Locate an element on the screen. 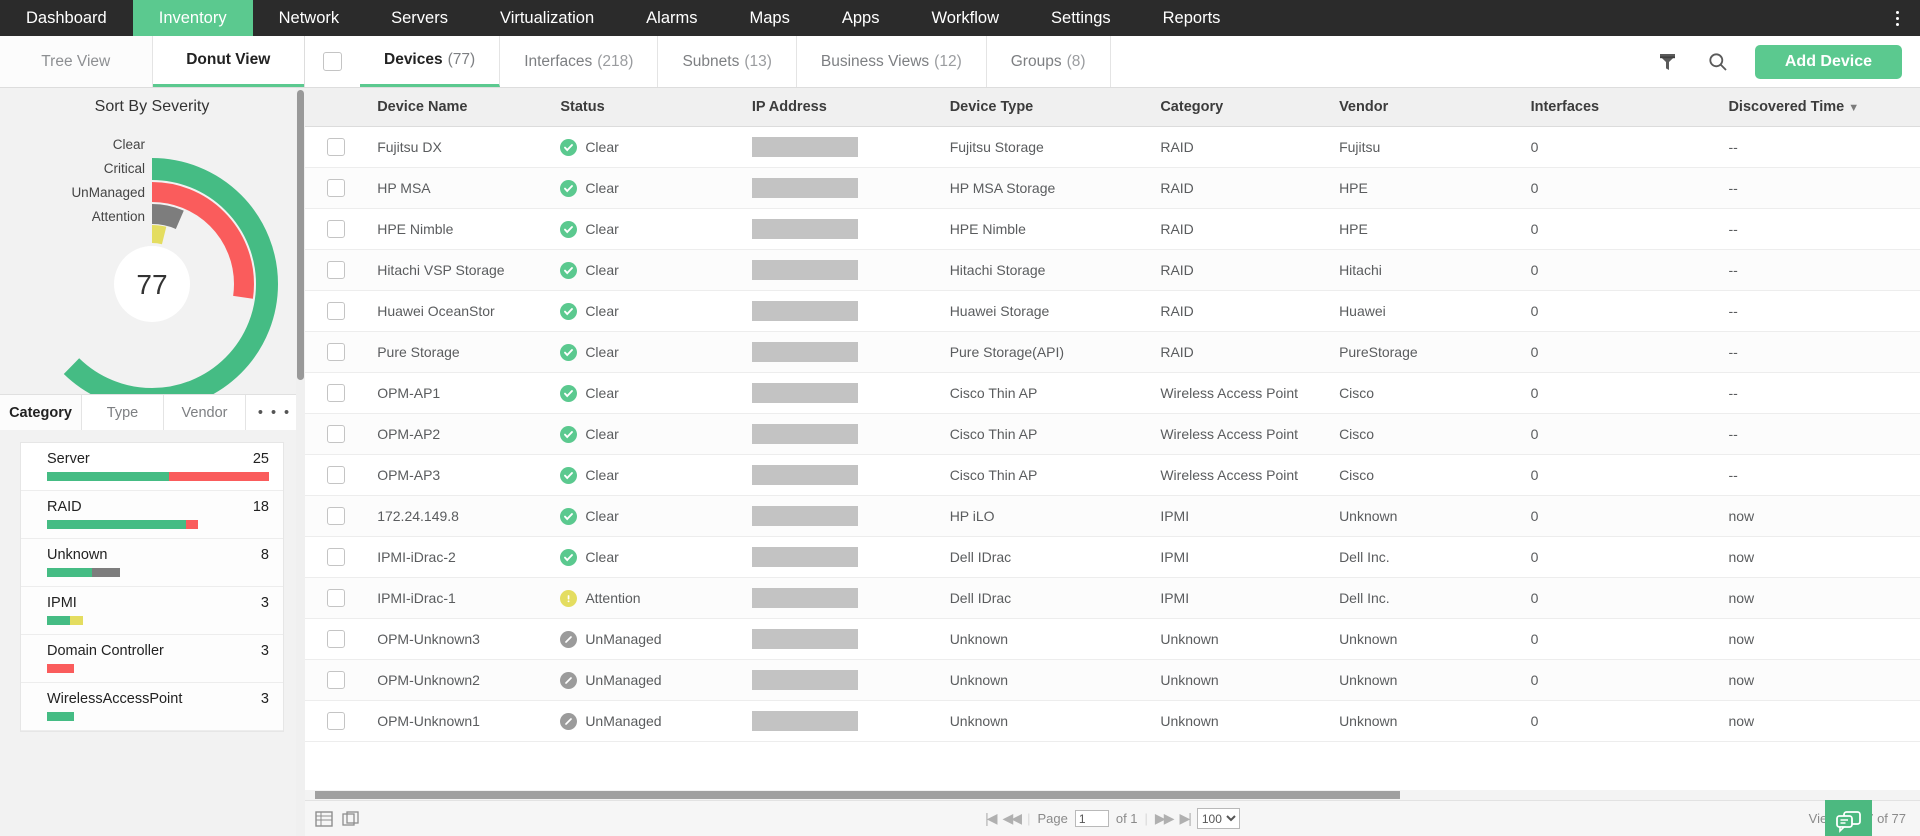 This screenshot has width=1920, height=836. header-interfaces: Interfaces is located at coordinates (1629, 107).